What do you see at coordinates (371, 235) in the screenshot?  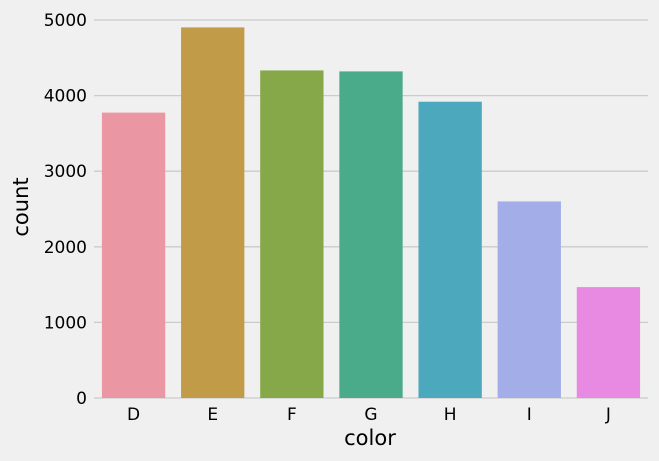 I see `bar-G` at bounding box center [371, 235].